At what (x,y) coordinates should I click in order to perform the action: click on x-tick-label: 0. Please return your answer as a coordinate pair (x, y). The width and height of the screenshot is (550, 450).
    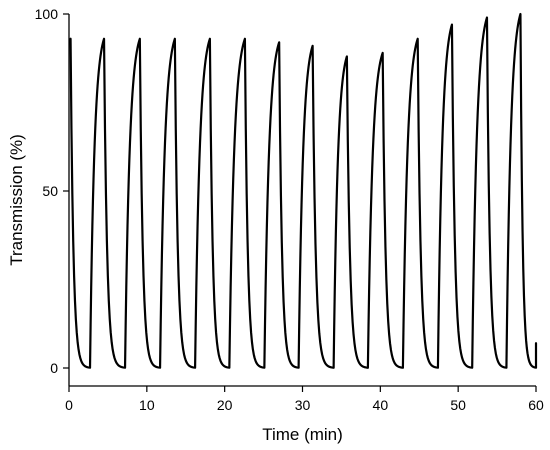
    Looking at the image, I should click on (69, 405).